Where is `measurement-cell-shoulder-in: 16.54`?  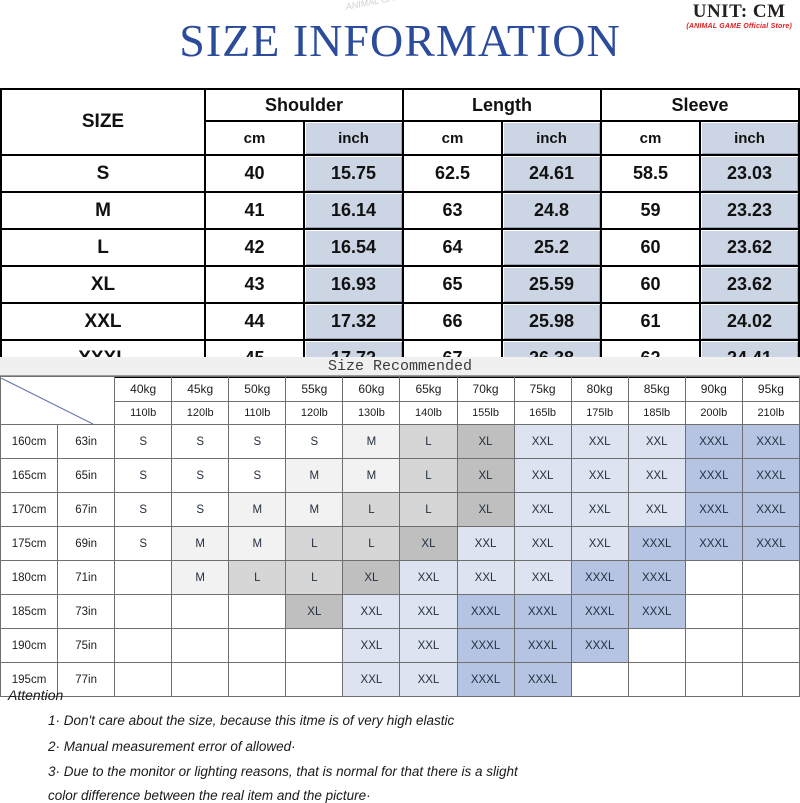
measurement-cell-shoulder-in: 16.54 is located at coordinates (353, 247).